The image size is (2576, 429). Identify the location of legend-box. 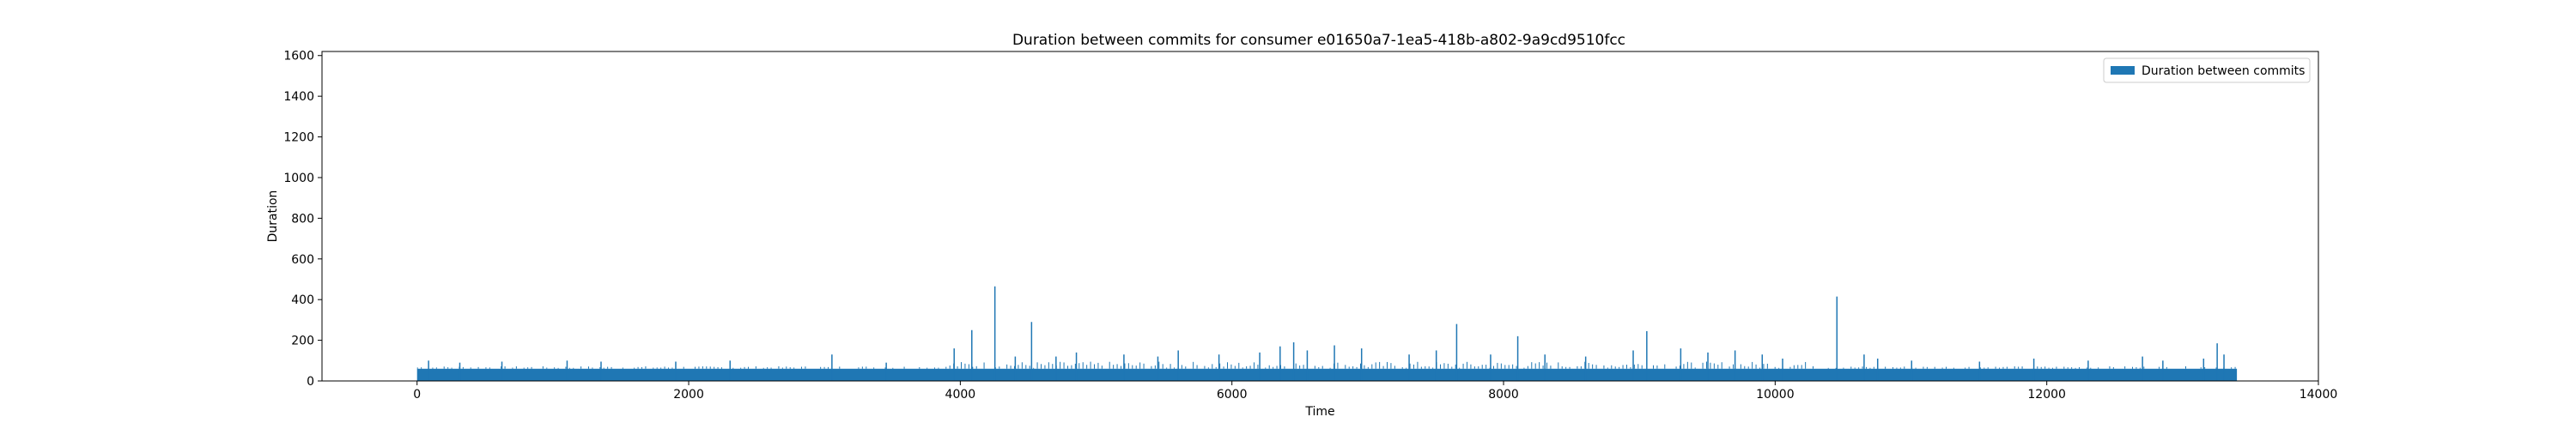
(2207, 70).